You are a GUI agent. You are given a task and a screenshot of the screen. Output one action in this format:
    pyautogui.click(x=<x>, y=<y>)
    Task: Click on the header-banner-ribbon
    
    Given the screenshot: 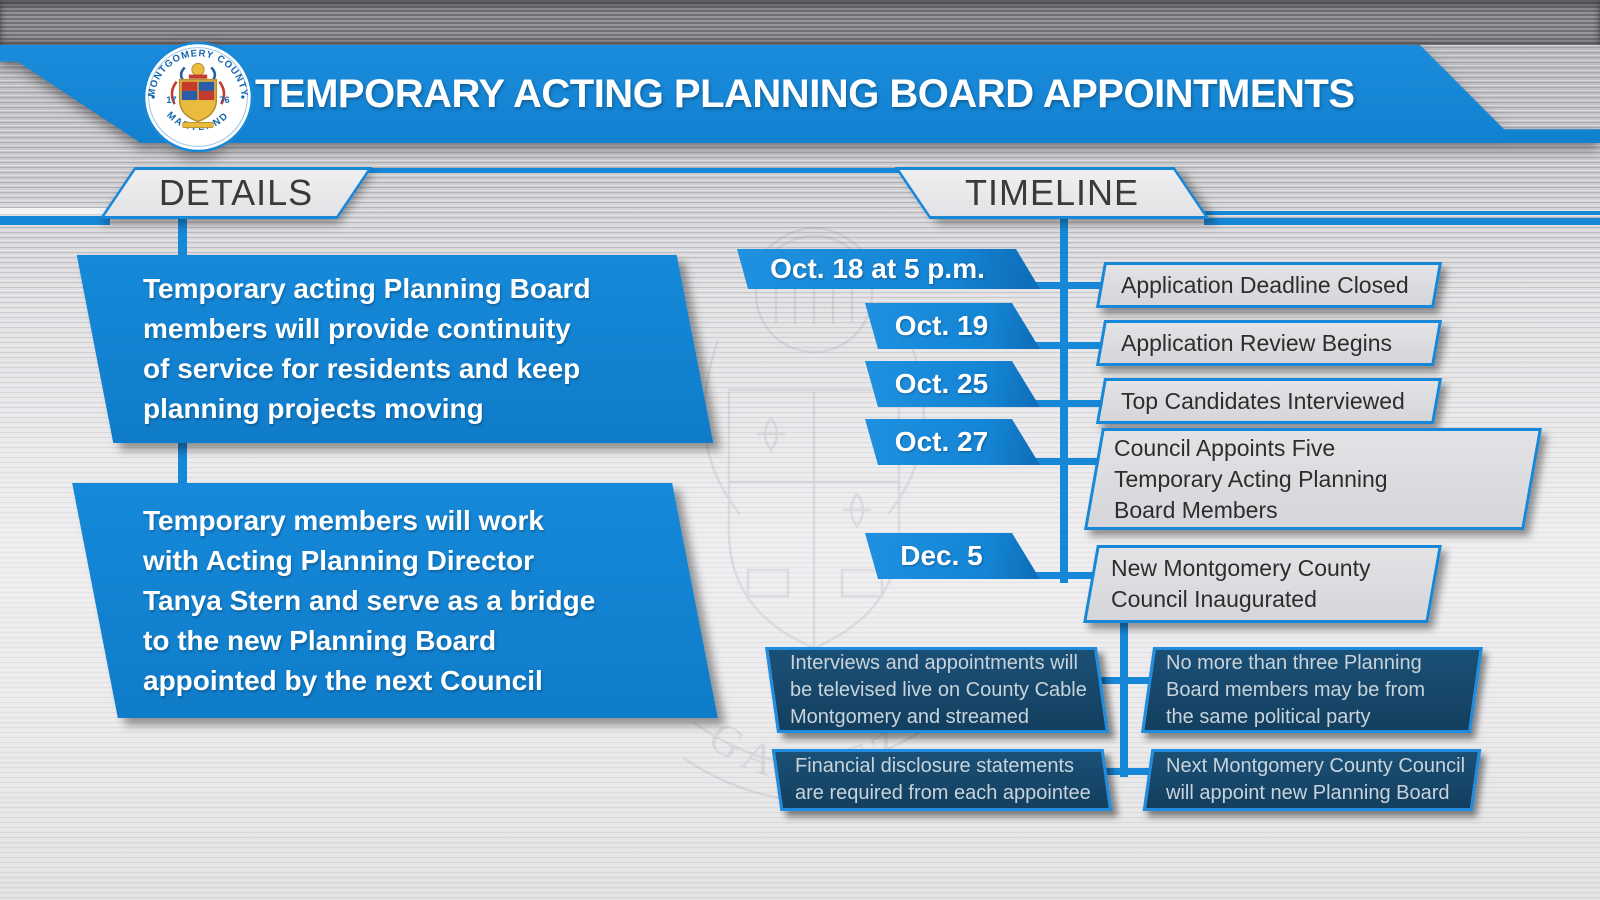 What is the action you would take?
    pyautogui.click(x=800, y=94)
    